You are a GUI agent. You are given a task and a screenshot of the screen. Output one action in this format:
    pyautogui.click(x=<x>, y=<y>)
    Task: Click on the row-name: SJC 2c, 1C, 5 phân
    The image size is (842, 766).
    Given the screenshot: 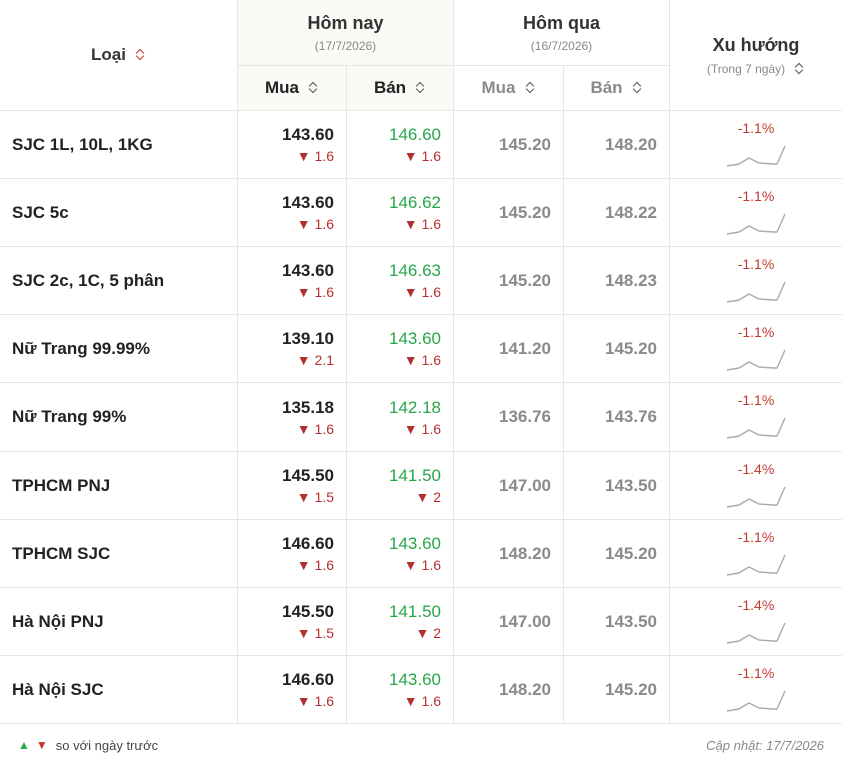 What is the action you would take?
    pyautogui.click(x=88, y=280)
    